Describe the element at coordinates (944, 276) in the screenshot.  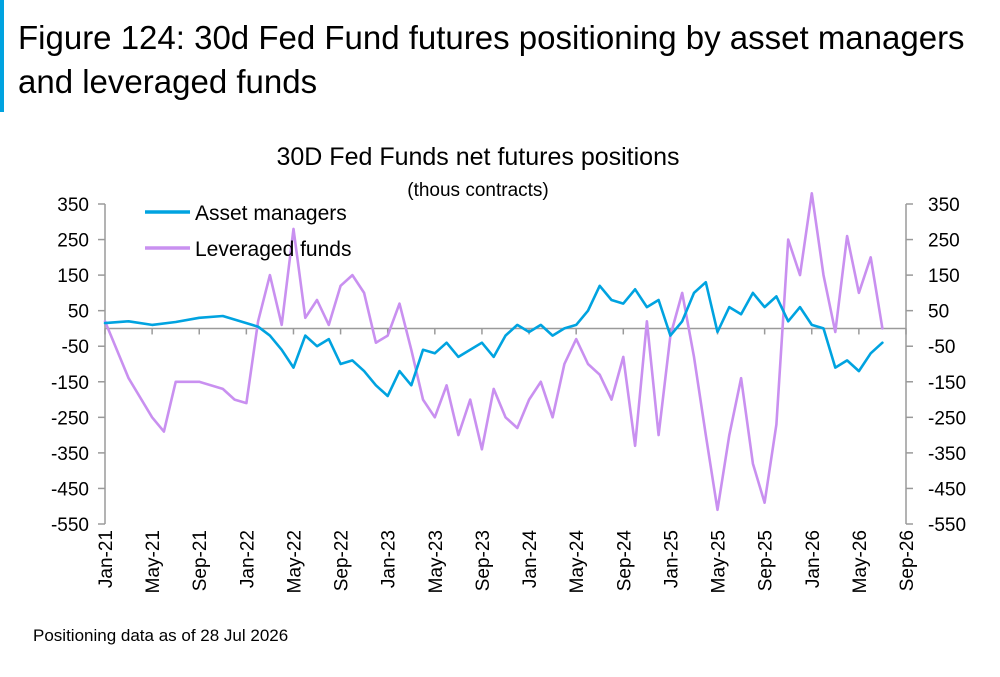
I see `right-y-tick-label: 150` at that location.